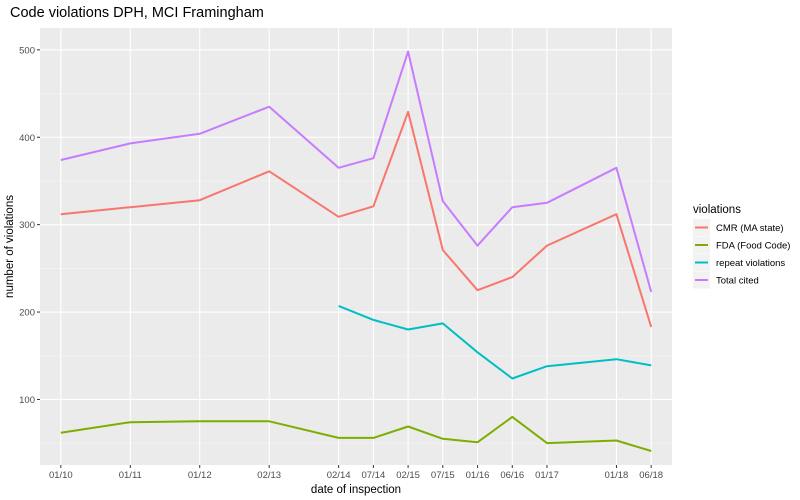  Describe the element at coordinates (137, 13) in the screenshot. I see `chart-title: Code violations DPH, MCI Framingham` at that location.